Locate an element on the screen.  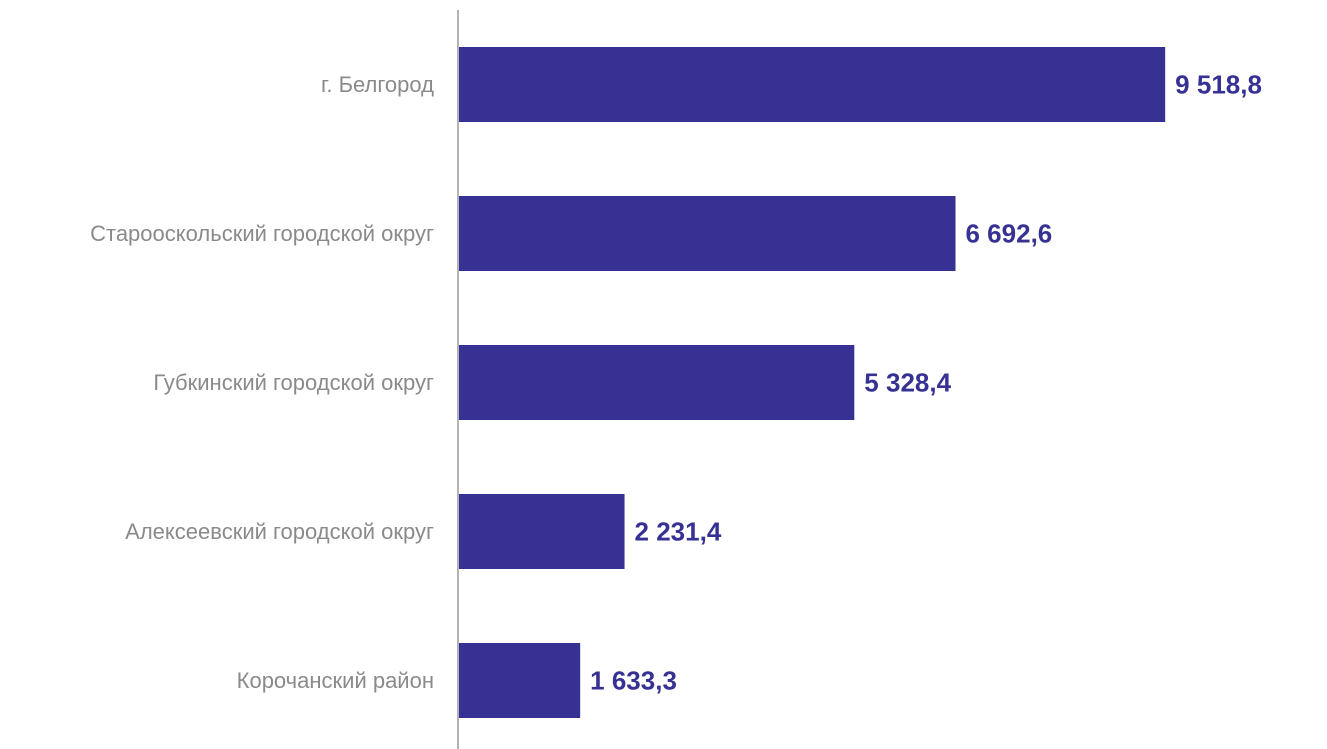
value-label: 9 518,8 is located at coordinates (1218, 85).